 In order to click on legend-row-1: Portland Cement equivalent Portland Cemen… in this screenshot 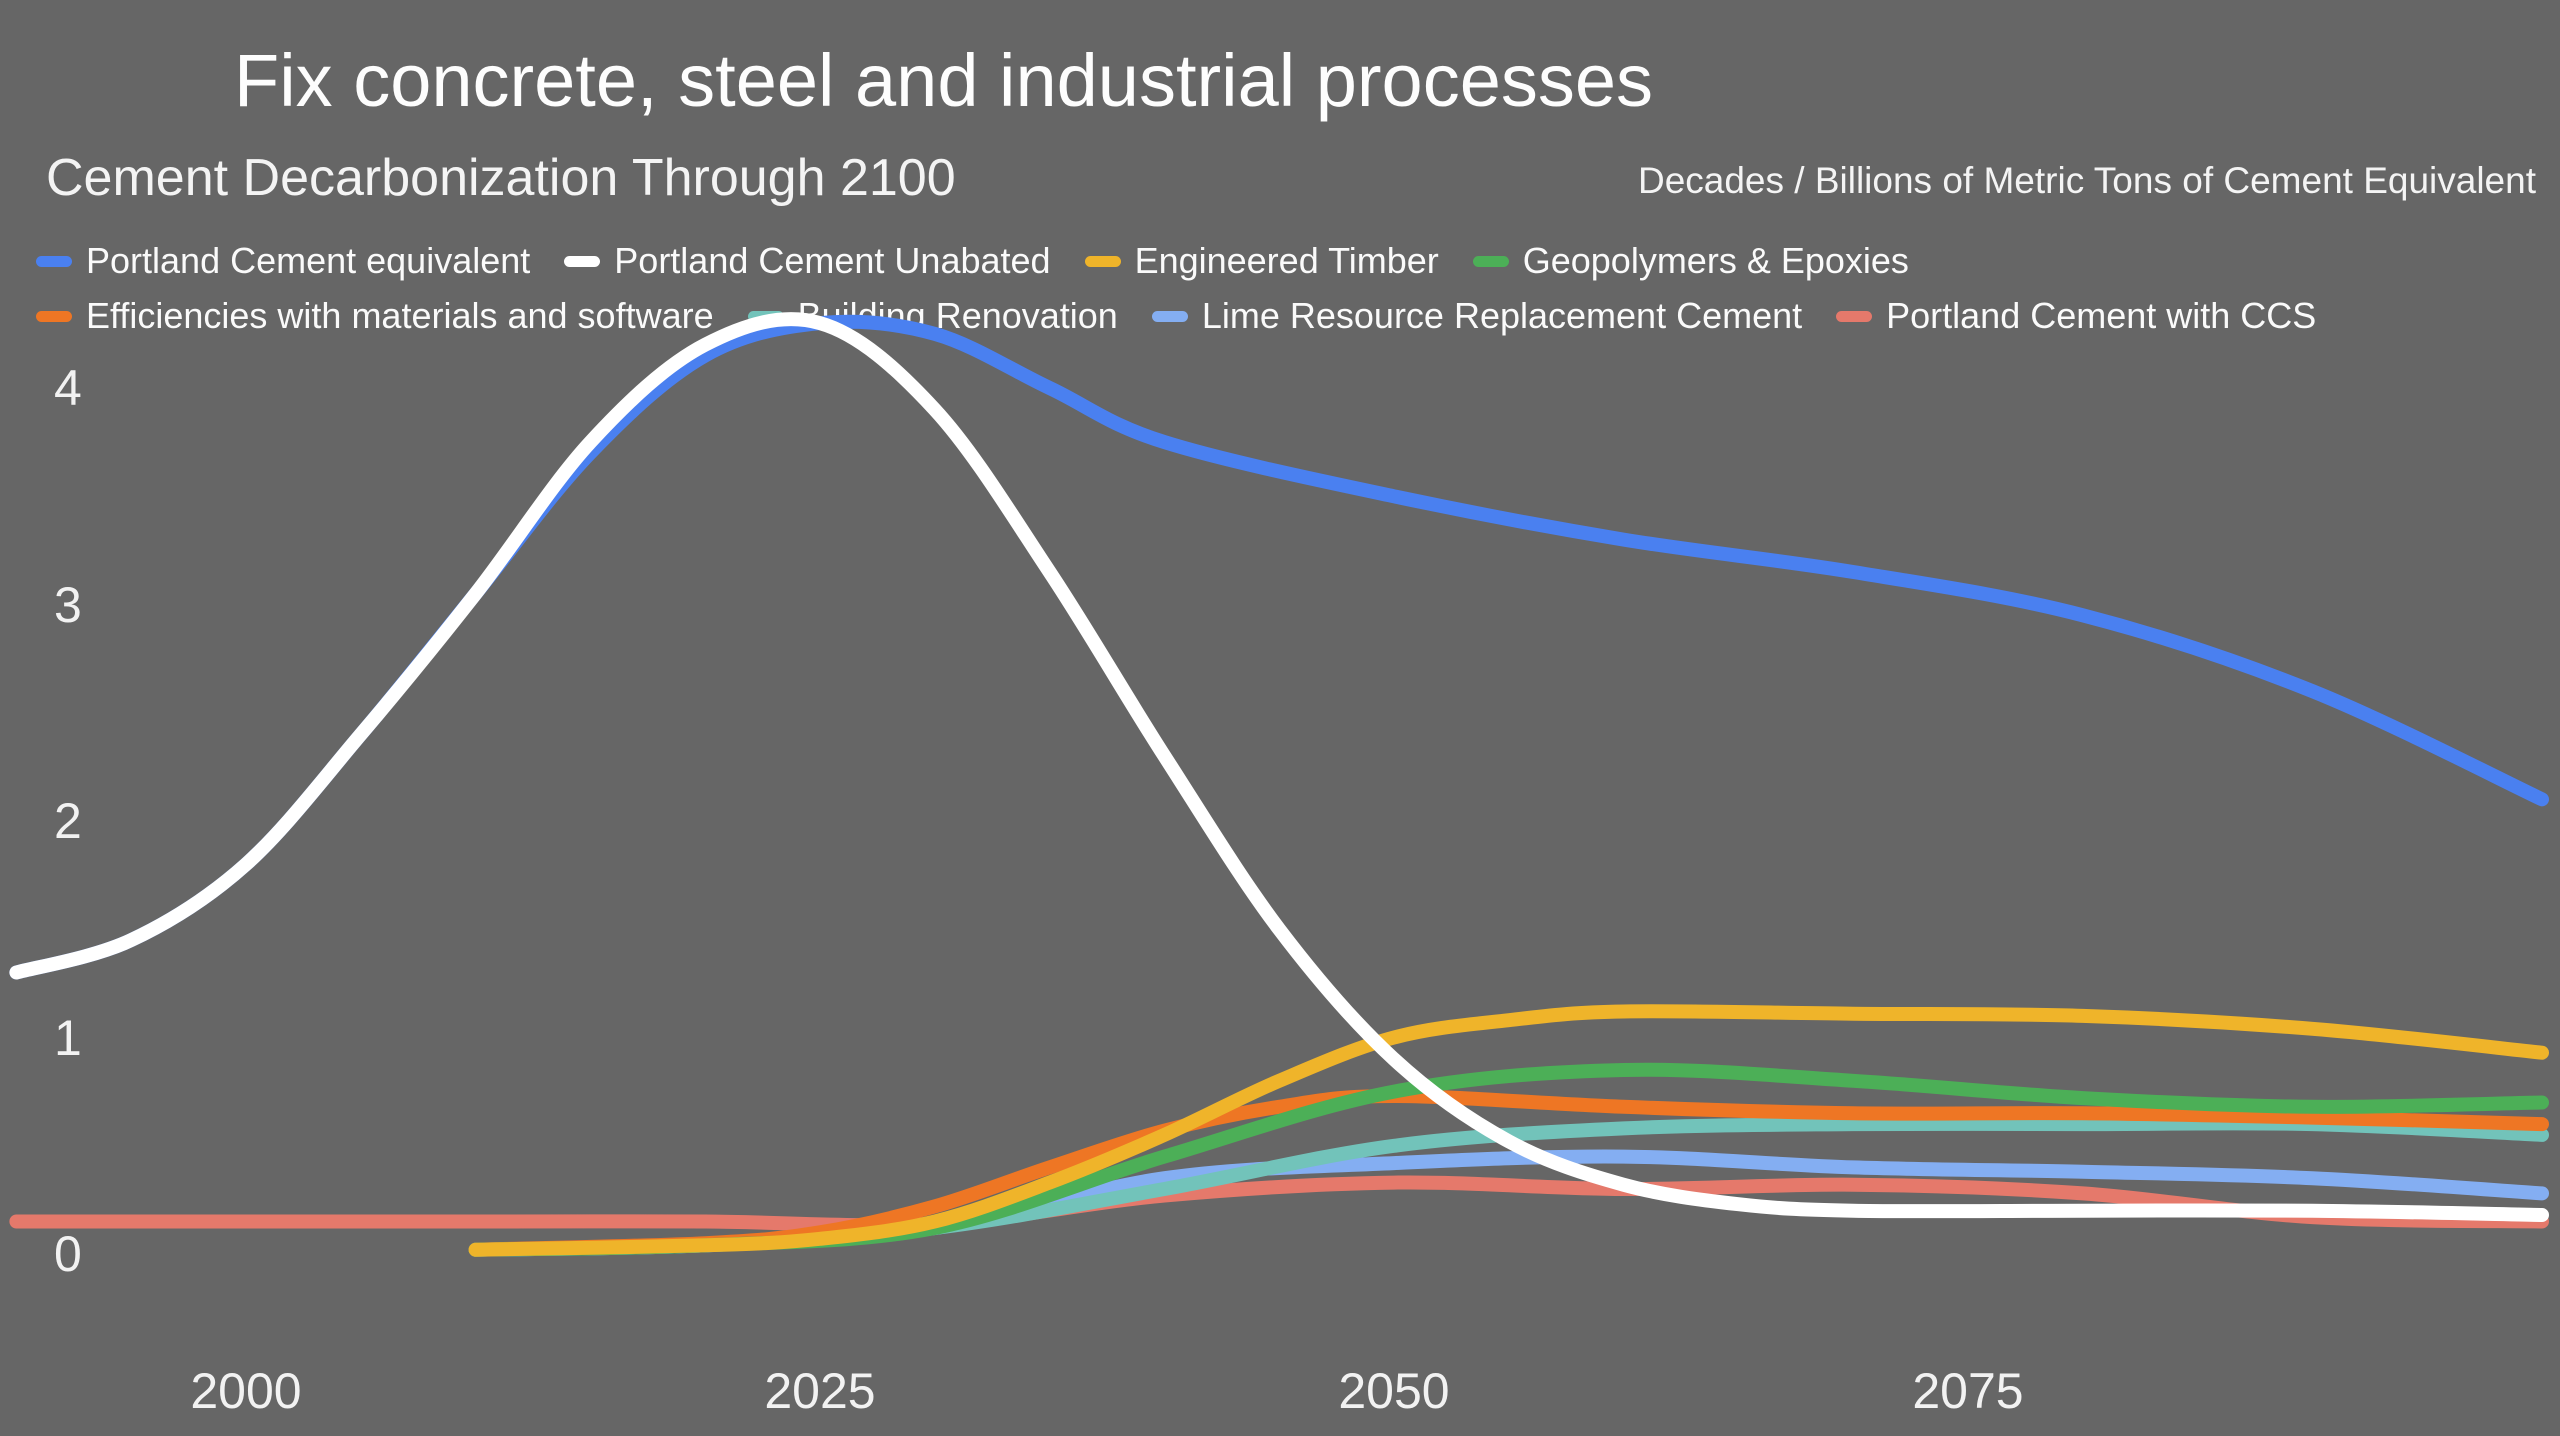, I will do `click(1293, 261)`.